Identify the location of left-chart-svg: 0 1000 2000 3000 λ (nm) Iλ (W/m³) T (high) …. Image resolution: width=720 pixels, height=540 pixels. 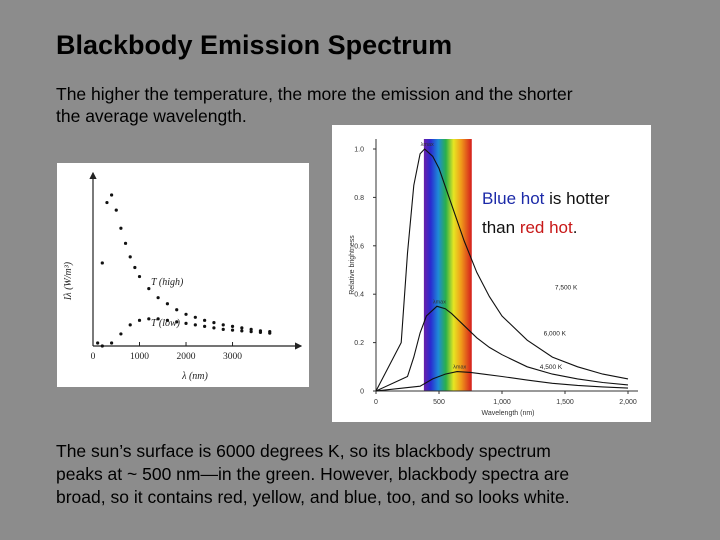
(183, 276).